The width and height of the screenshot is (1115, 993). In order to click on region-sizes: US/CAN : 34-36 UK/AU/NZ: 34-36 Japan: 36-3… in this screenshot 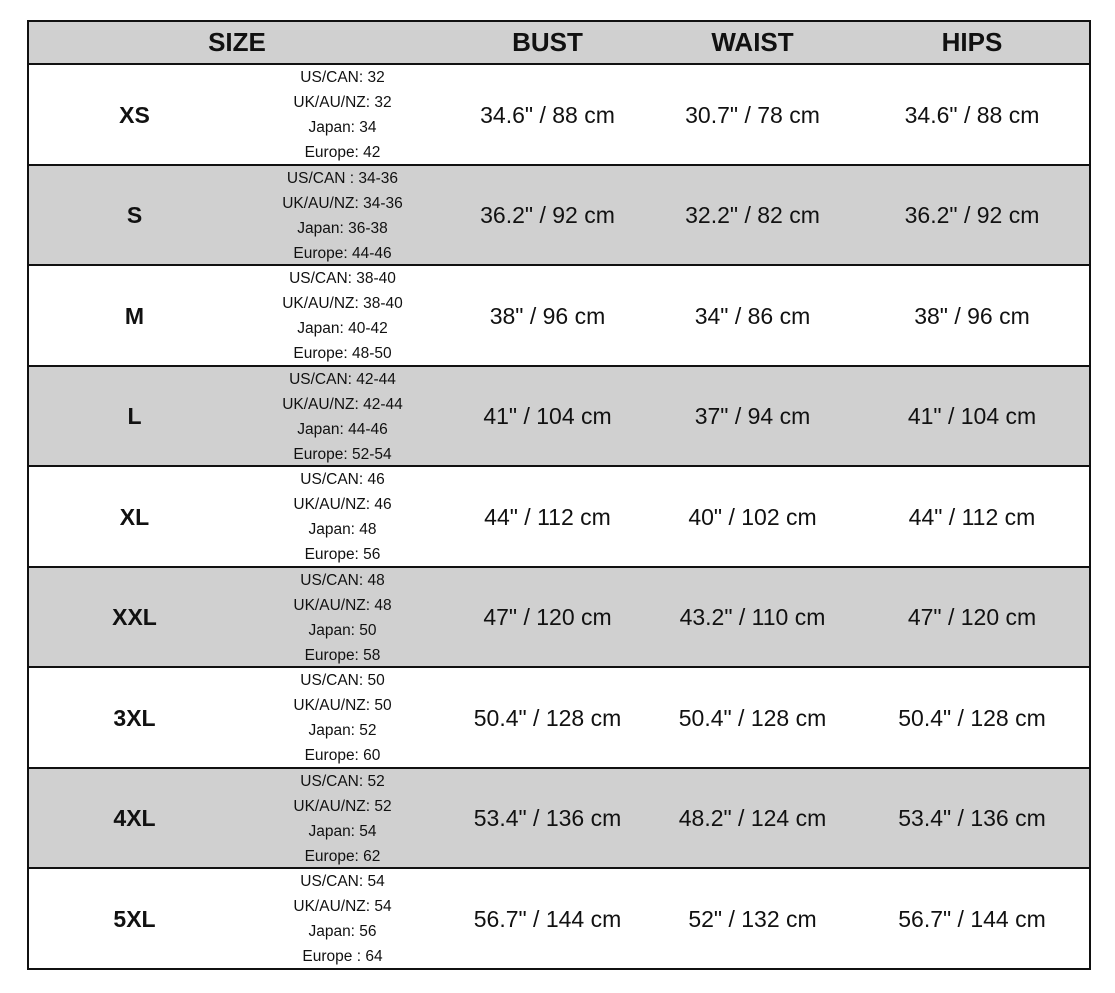, I will do `click(342, 216)`.